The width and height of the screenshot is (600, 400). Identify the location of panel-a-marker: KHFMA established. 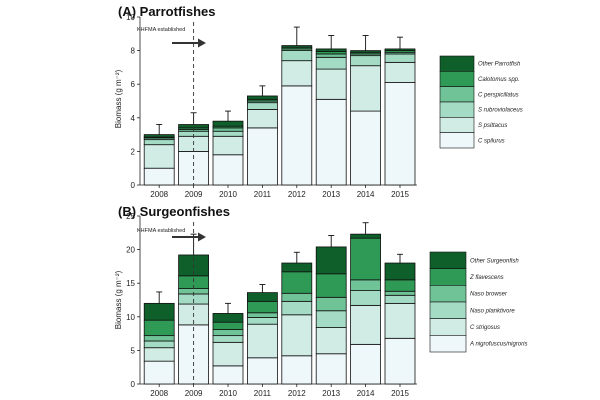
(171, 103).